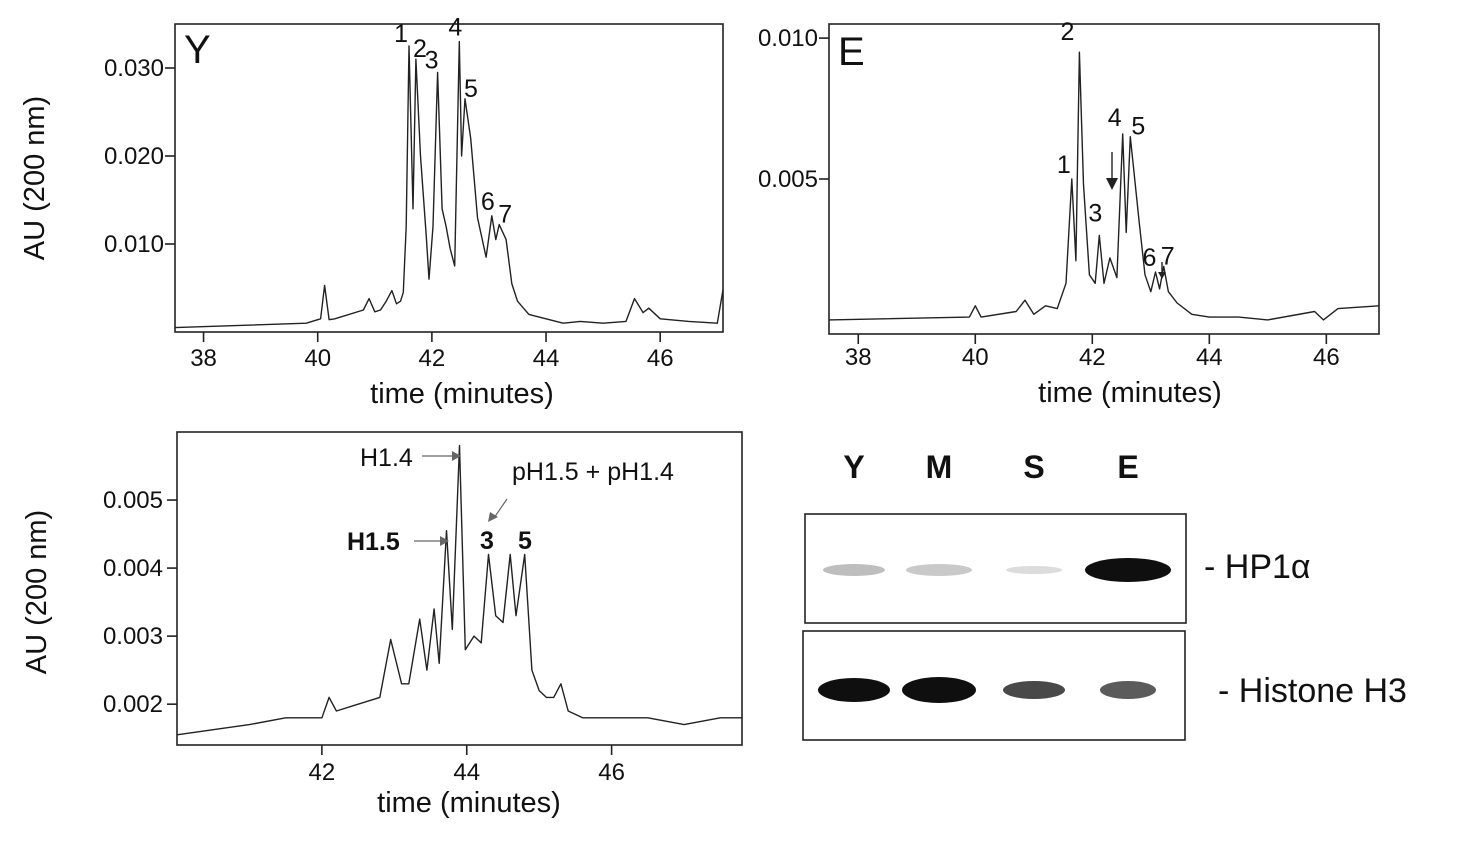 The height and width of the screenshot is (844, 1459). I want to click on h1-5-arrow-head, so click(444, 541).